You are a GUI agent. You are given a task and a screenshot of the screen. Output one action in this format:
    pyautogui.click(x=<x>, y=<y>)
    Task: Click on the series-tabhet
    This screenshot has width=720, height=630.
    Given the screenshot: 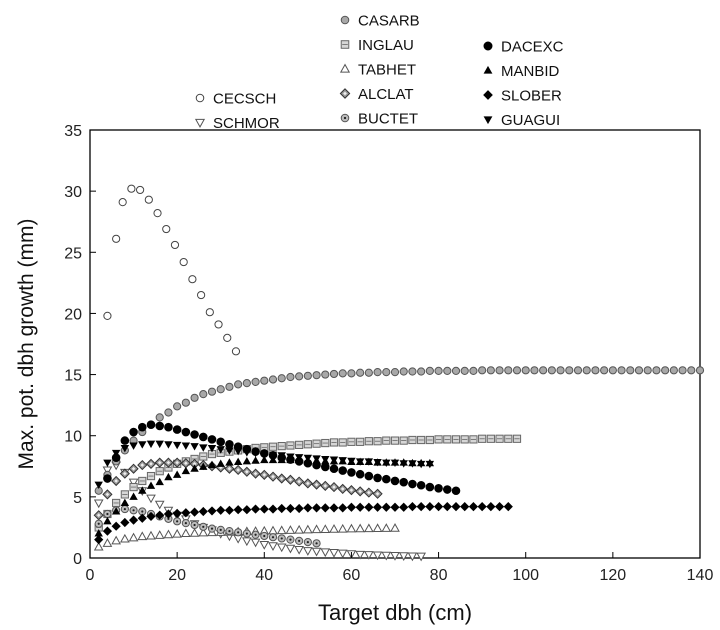 What is the action you would take?
    pyautogui.click(x=246, y=537)
    